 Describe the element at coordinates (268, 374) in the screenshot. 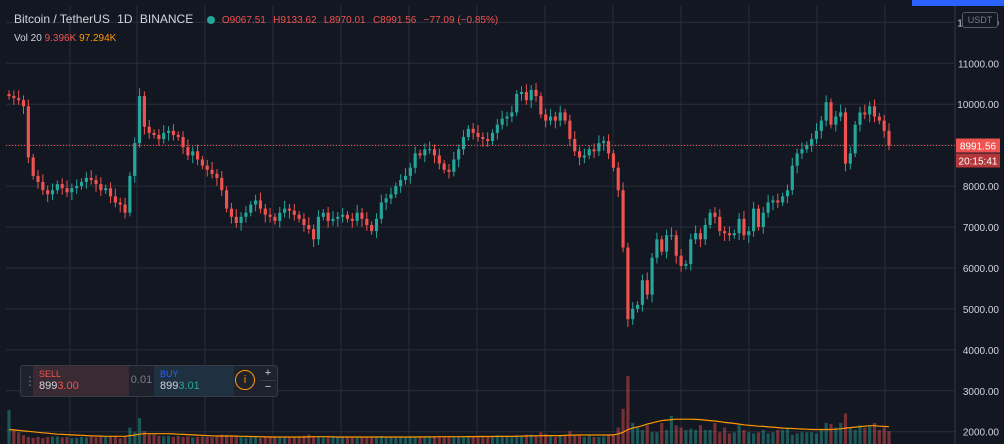

I see `increase-button: +` at that location.